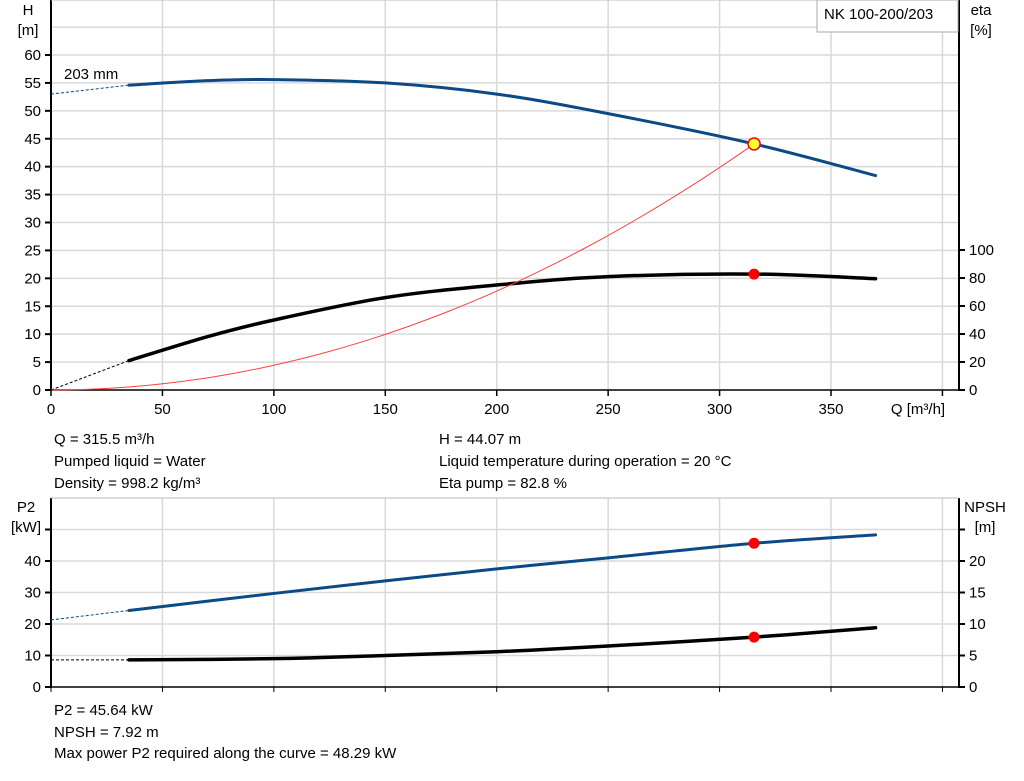 This screenshot has width=1024, height=781. I want to click on x-tick-label: 0, so click(51, 409).